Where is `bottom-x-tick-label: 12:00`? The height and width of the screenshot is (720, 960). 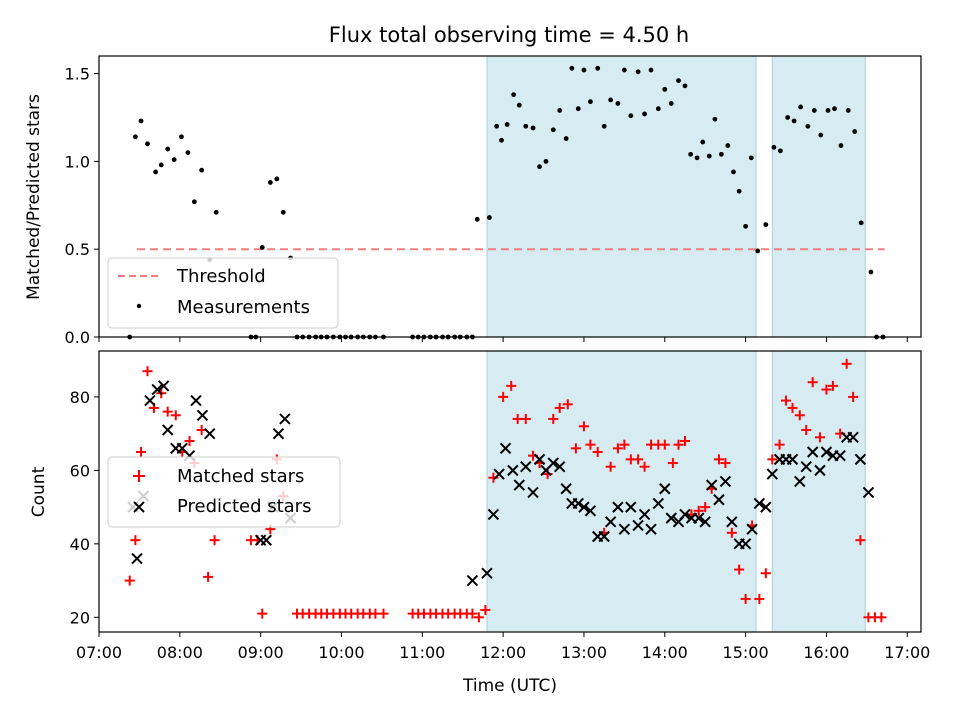 bottom-x-tick-label: 12:00 is located at coordinates (503, 652).